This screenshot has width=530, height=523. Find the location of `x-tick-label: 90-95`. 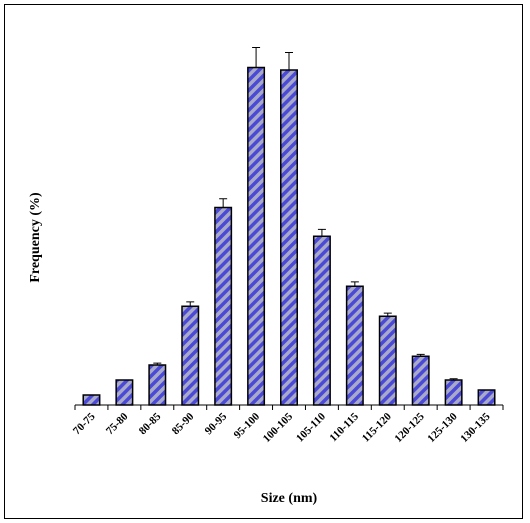

x-tick-label: 90-95 is located at coordinates (216, 423).